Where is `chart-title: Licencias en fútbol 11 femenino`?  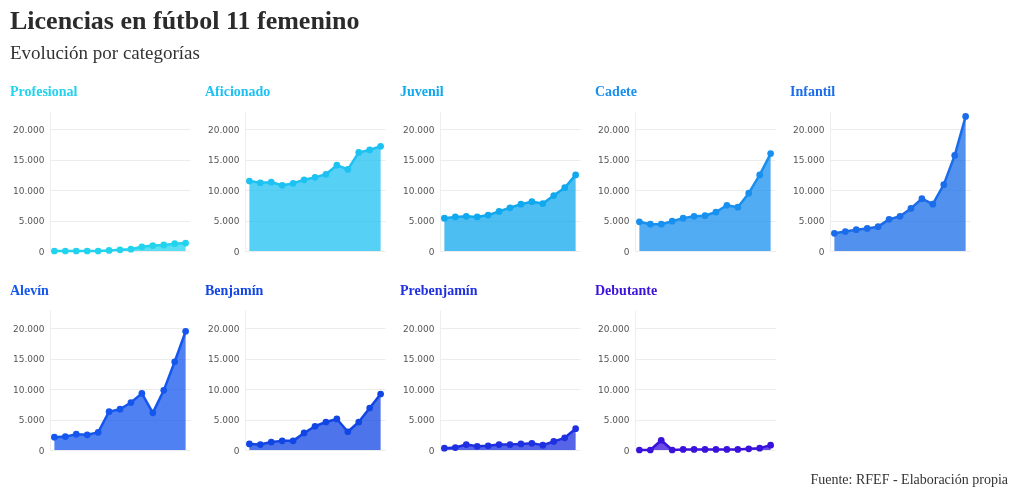
chart-title: Licencias en fútbol 11 femenino is located at coordinates (185, 20).